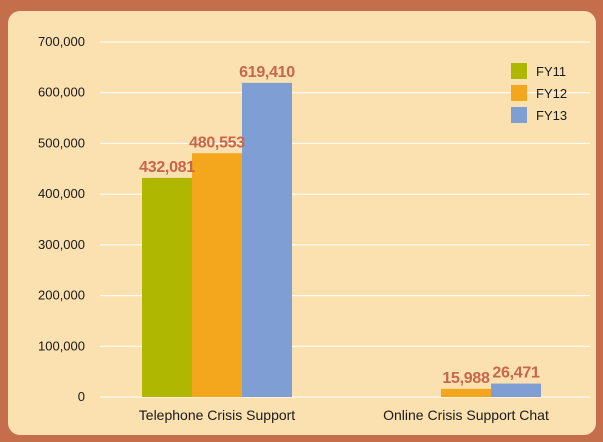  What do you see at coordinates (516, 390) in the screenshot?
I see `bar-fy13-online` at bounding box center [516, 390].